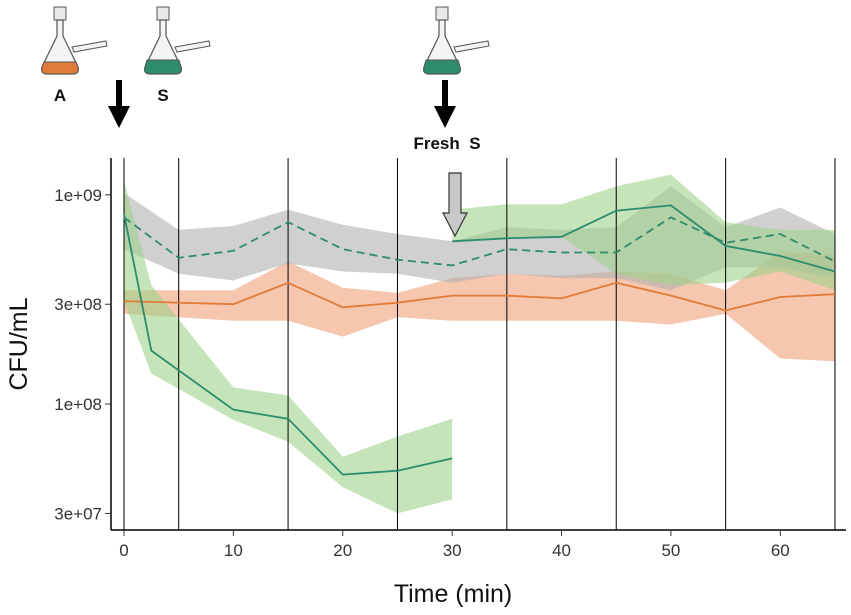 This screenshot has height=615, width=851. I want to click on y-tick-label: 3e+08, so click(78, 304).